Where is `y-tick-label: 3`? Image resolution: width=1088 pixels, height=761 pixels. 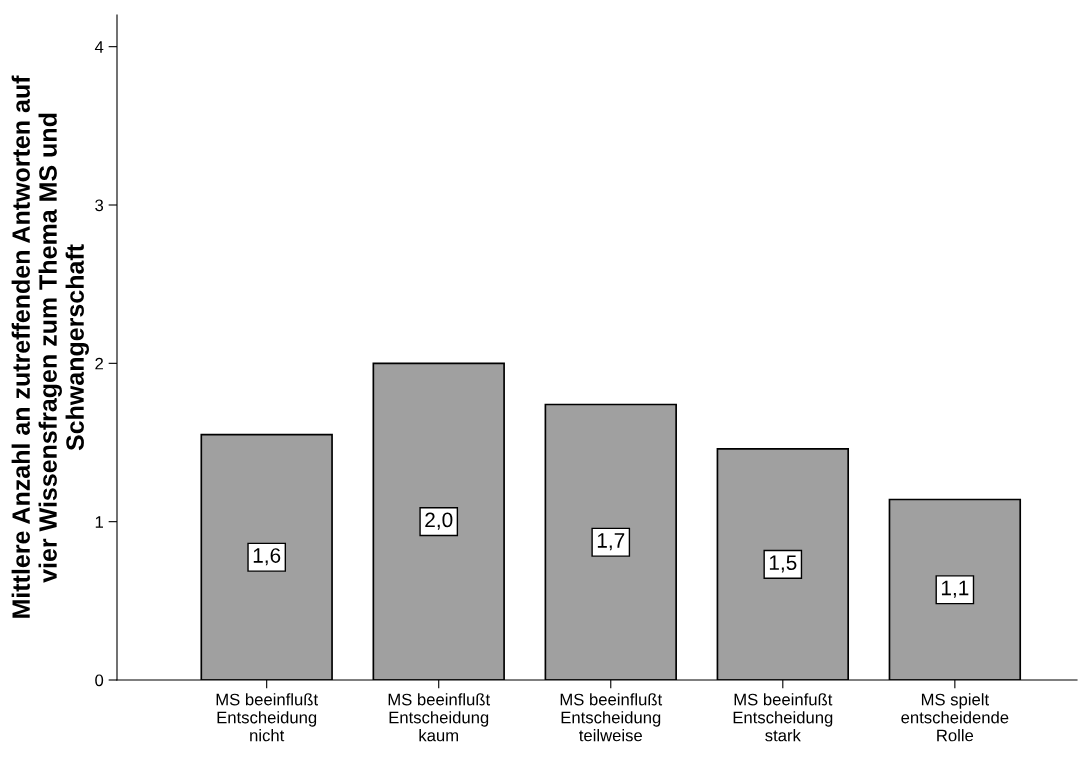 y-tick-label: 3 is located at coordinates (99, 205).